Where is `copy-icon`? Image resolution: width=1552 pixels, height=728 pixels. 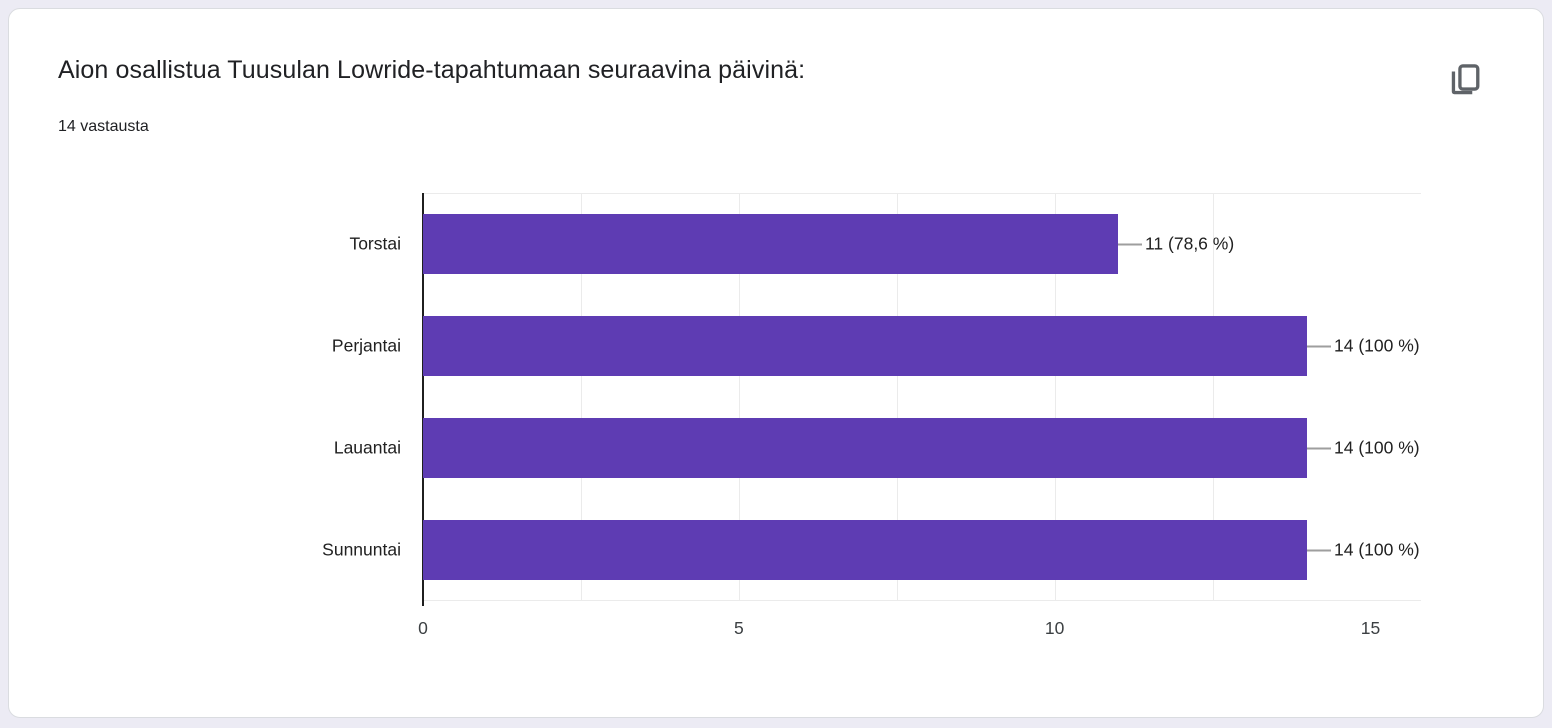 copy-icon is located at coordinates (1465, 81).